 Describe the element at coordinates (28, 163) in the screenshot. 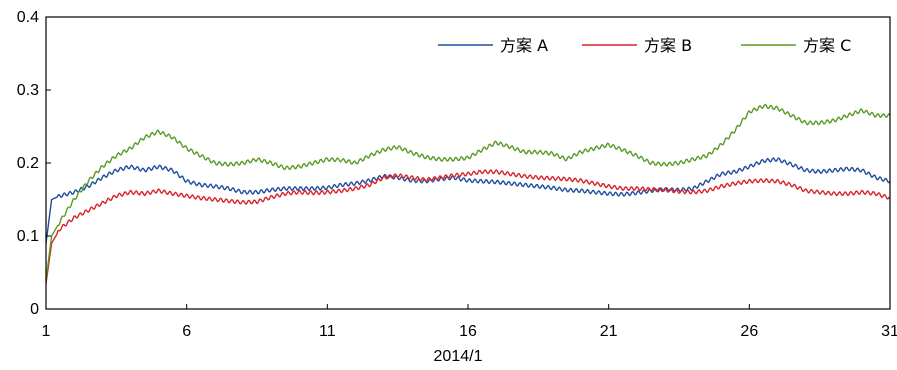

I see `y-tick-label: 0.2` at that location.